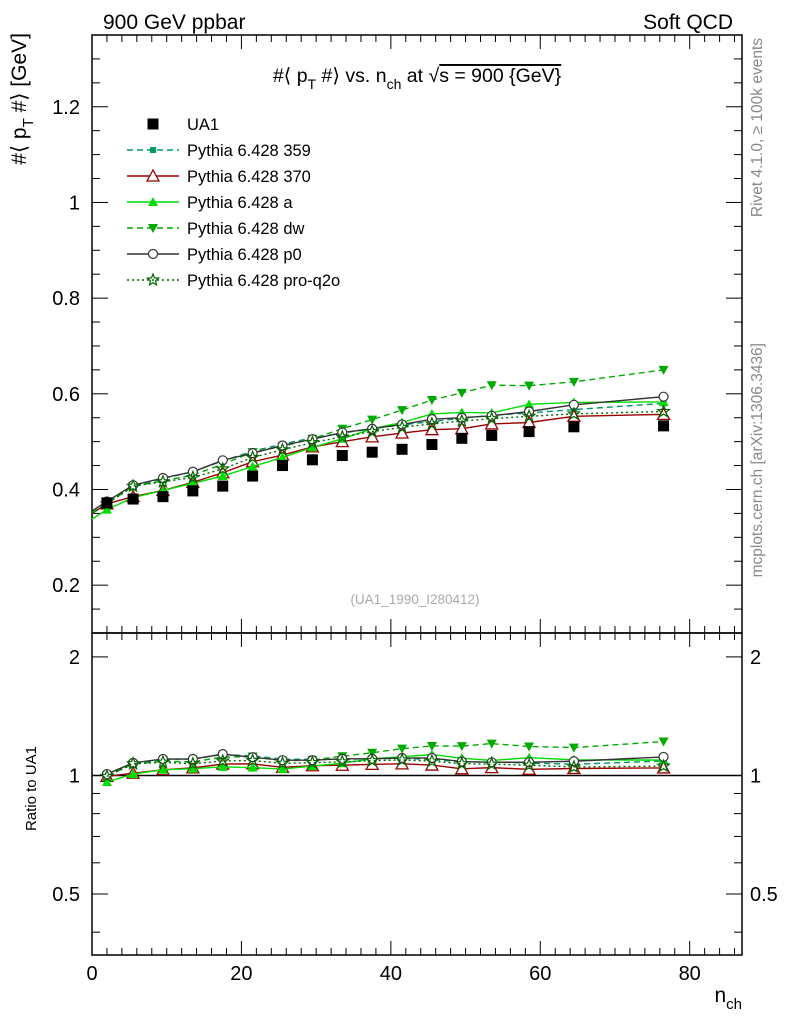 This screenshot has height=1024, width=786. I want to click on x-tick-label: 20, so click(241, 974).